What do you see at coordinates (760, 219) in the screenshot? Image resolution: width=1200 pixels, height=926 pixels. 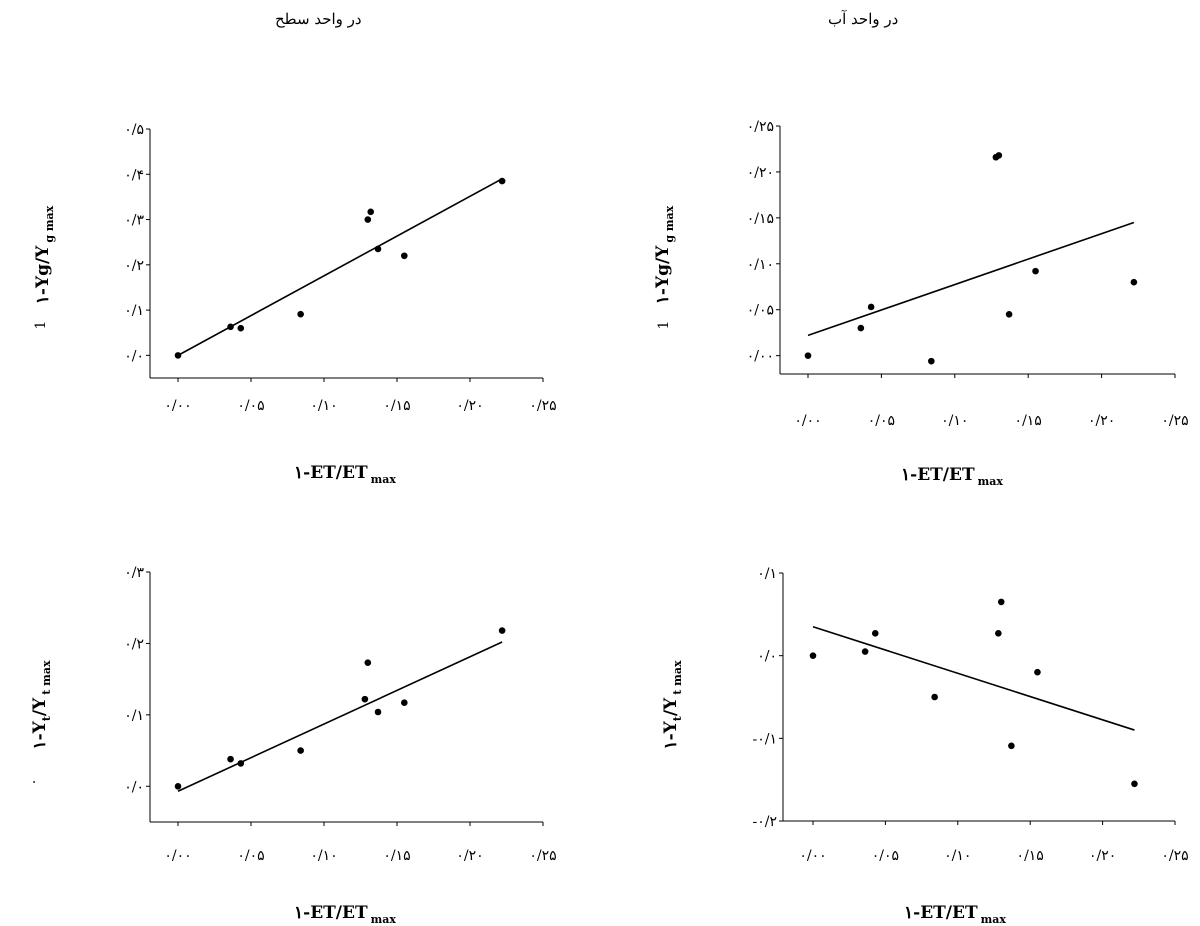 I see `y-tick-label: ۰/۱۵` at bounding box center [760, 219].